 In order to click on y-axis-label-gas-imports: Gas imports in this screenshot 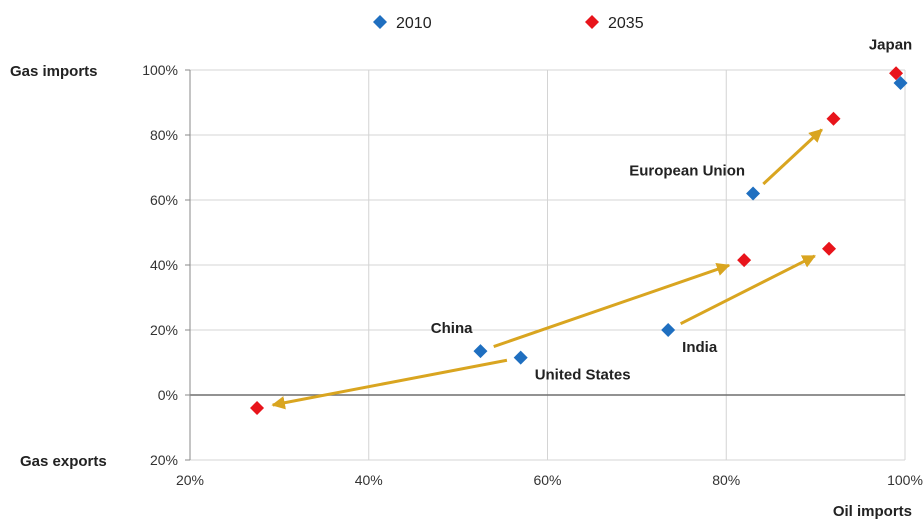, I will do `click(54, 71)`.